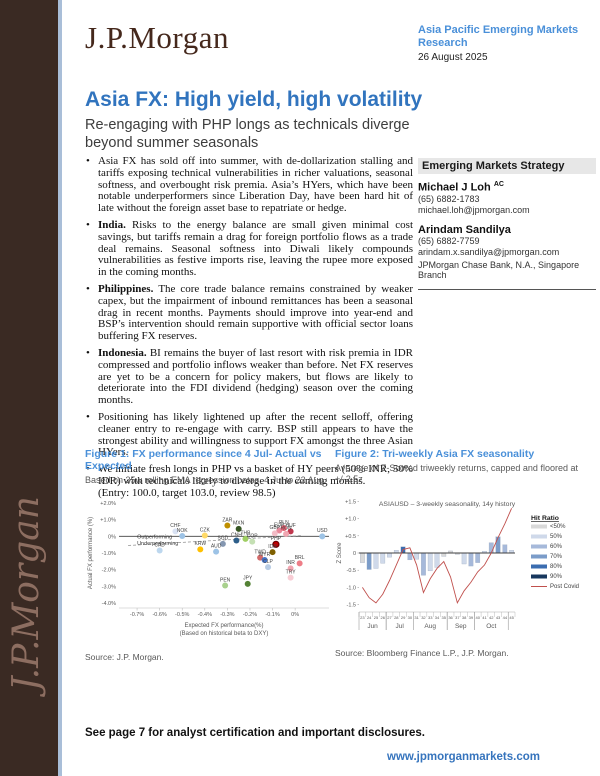 Image resolution: width=600 pixels, height=776 pixels. I want to click on svg-text: MXN, so click(239, 523).